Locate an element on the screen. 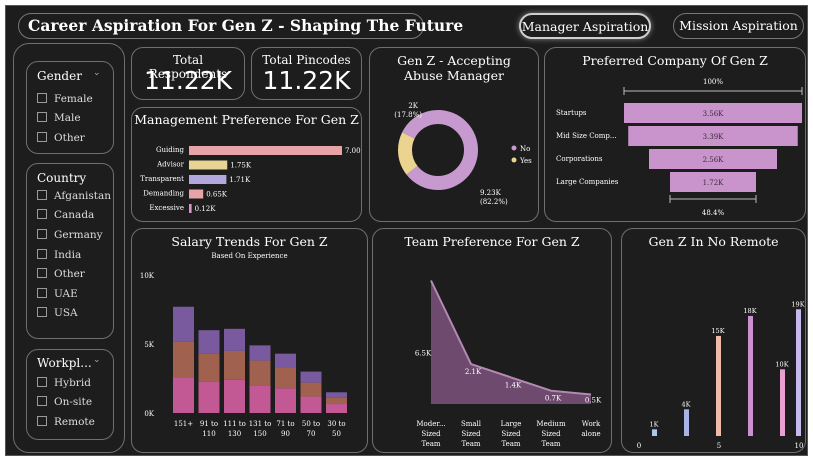  country-option-germany: Germany is located at coordinates (70, 236).